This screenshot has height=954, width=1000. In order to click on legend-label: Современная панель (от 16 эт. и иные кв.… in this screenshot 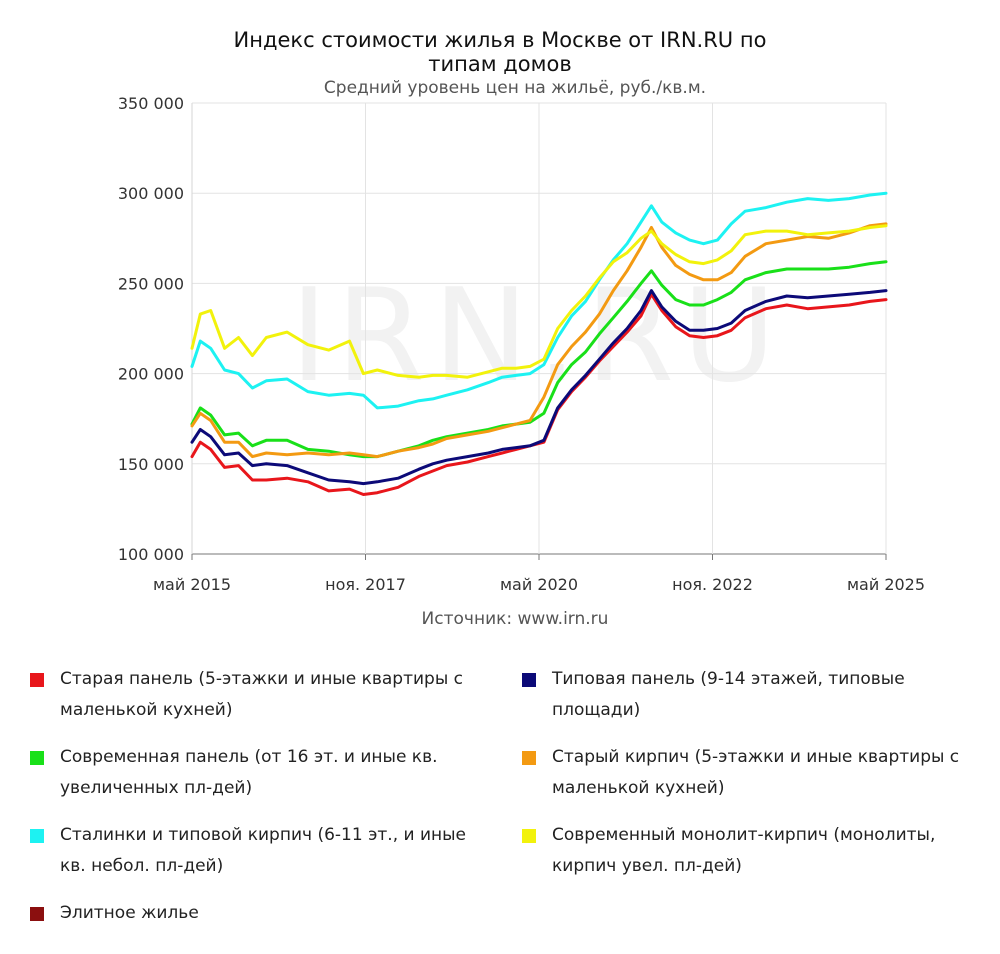, I will do `click(249, 772)`.